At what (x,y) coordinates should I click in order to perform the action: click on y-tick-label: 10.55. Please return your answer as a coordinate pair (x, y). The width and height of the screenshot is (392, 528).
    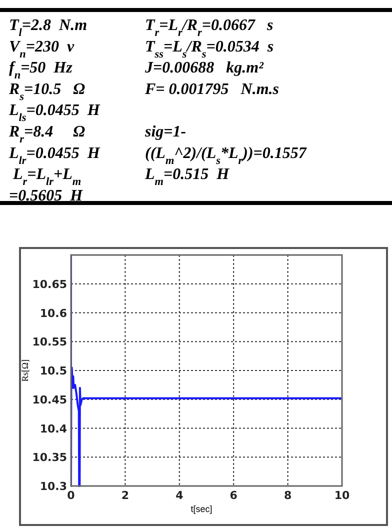
    Looking at the image, I should click on (49, 342).